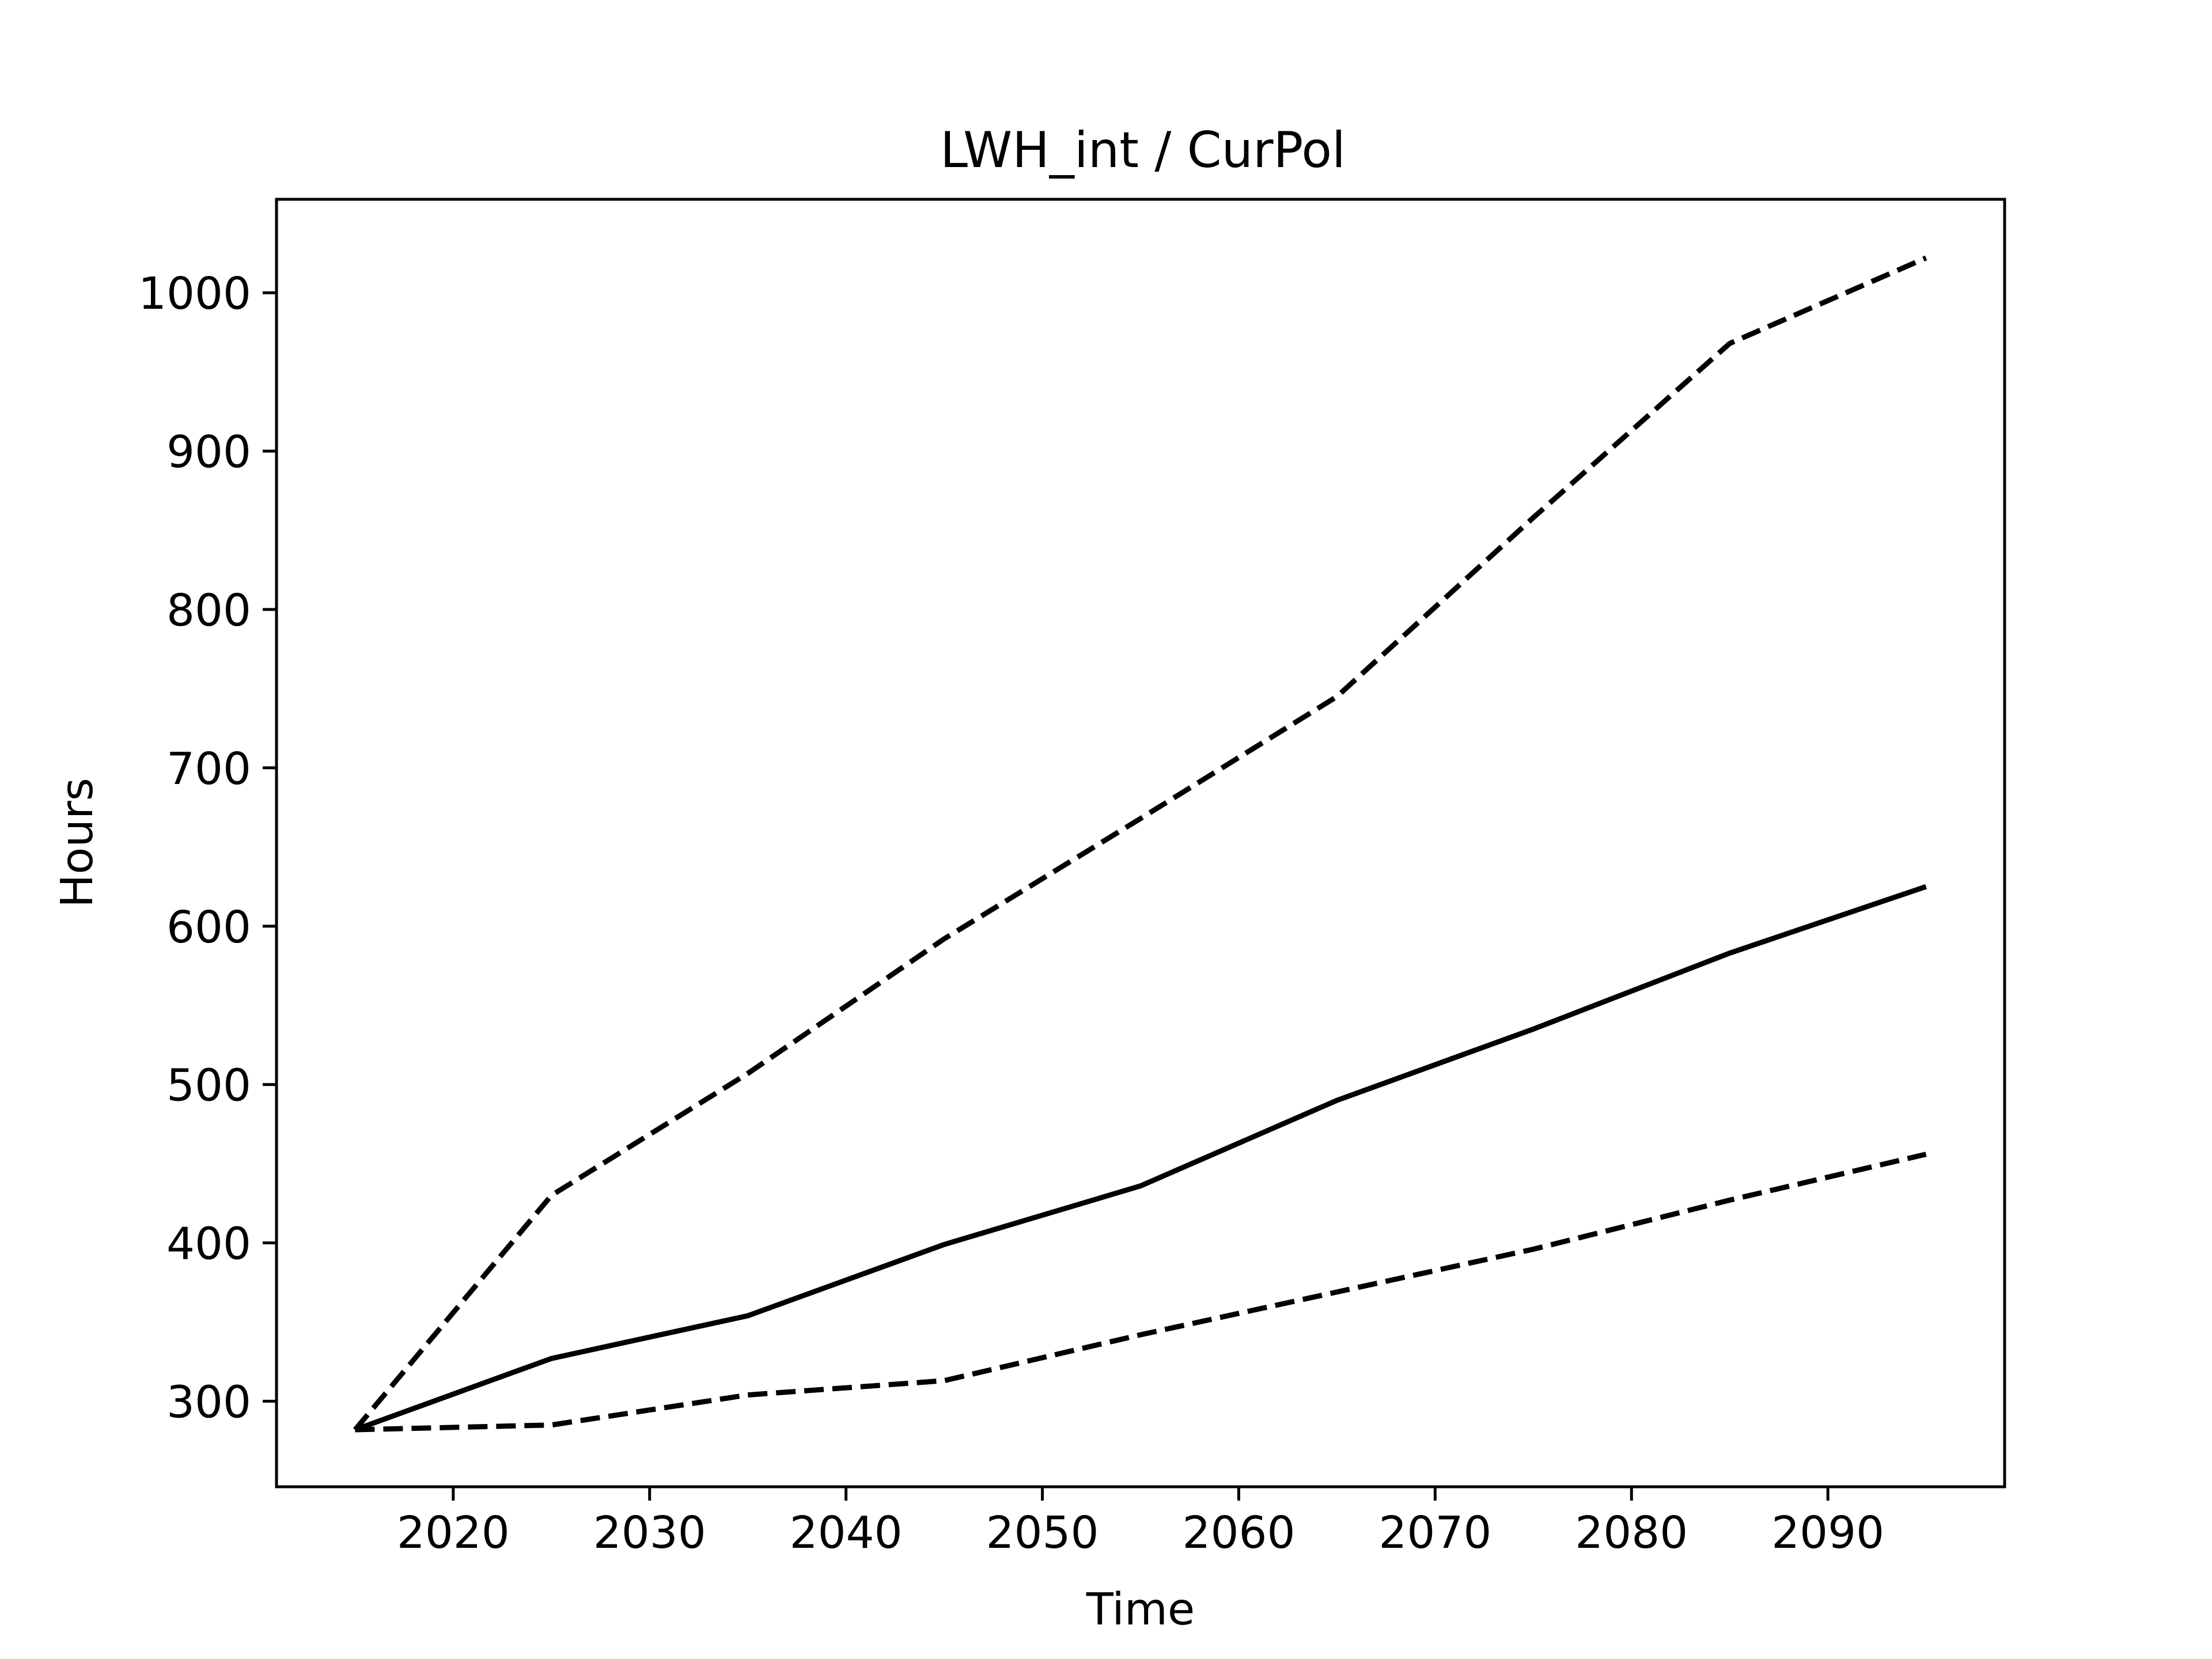 This screenshot has width=2212, height=1659. I want to click on lower-bound-dashed-line, so click(1141, 1292).